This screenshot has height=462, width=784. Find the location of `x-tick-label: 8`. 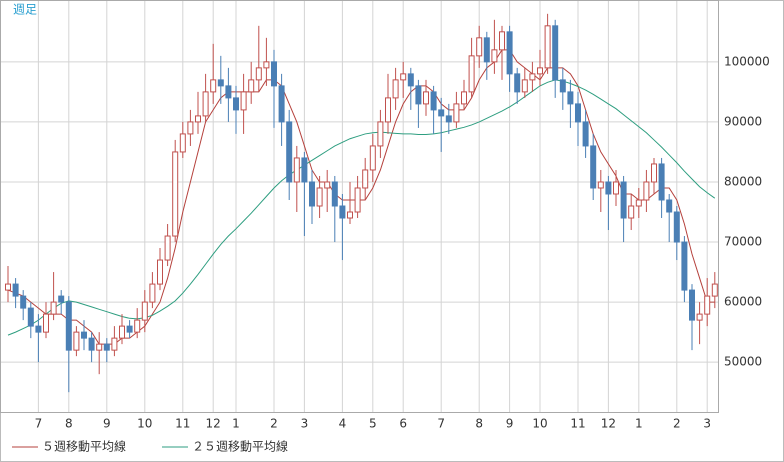

x-tick-label: 8 is located at coordinates (69, 424).